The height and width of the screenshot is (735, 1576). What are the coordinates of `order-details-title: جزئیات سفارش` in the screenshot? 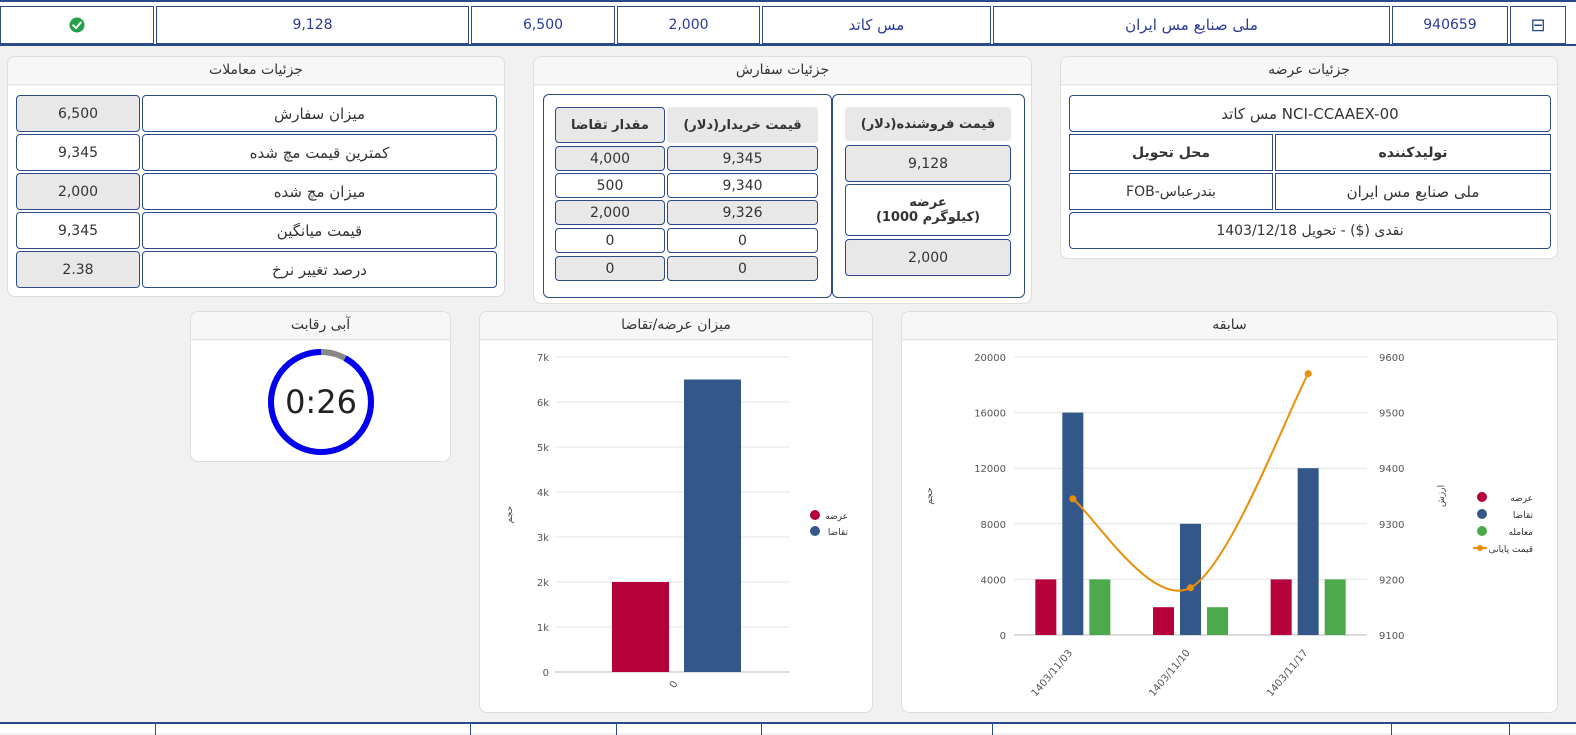 It's located at (782, 71).